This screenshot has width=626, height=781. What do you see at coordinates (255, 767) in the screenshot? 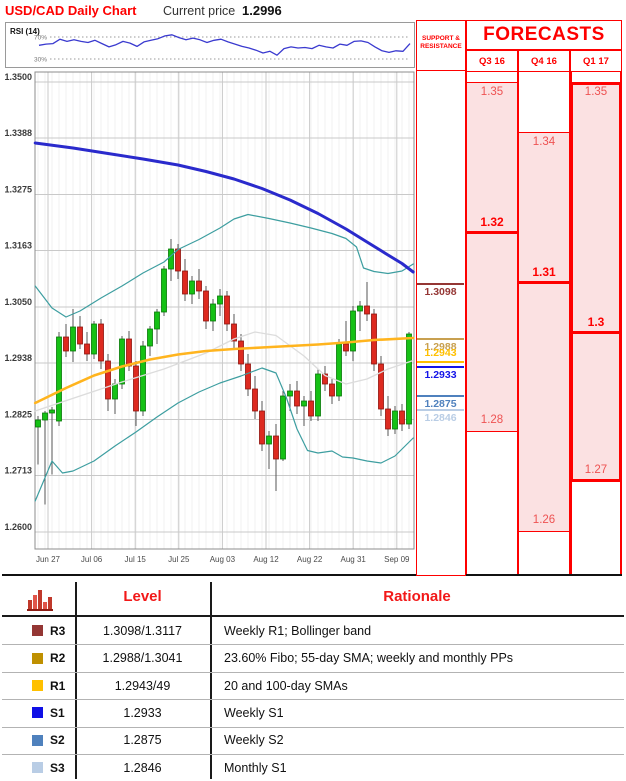
I see `level-rationale: Monthly S1` at bounding box center [255, 767].